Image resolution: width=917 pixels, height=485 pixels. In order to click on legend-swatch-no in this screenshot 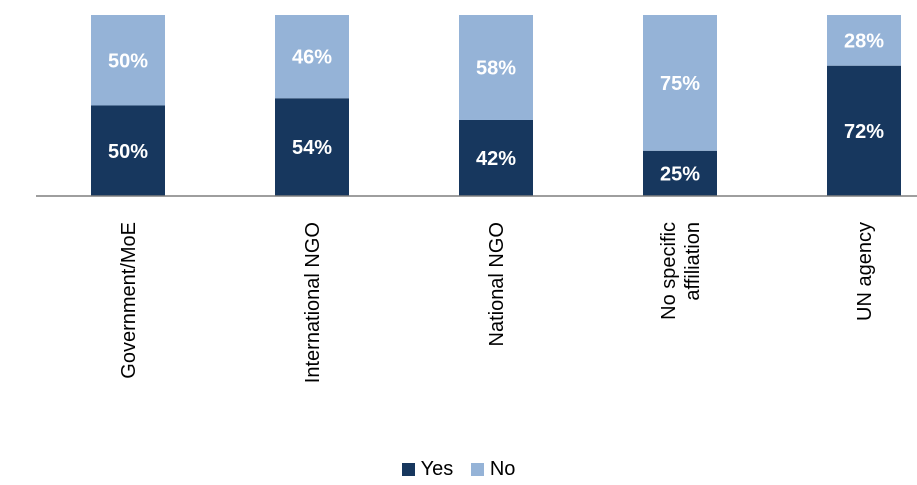, I will do `click(477, 469)`.